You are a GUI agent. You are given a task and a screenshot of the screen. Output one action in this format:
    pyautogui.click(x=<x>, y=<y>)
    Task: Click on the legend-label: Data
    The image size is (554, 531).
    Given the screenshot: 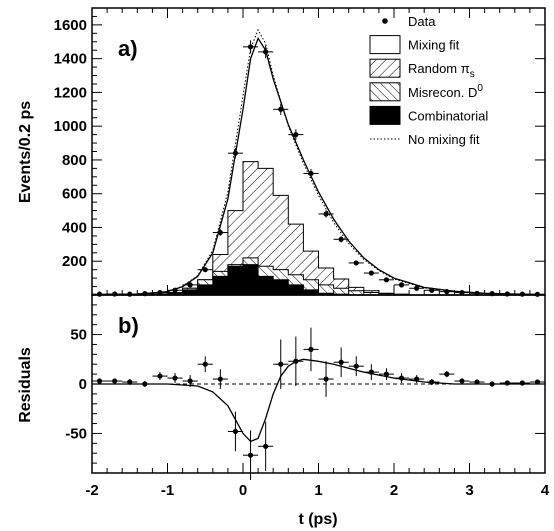 What is the action you would take?
    pyautogui.click(x=422, y=21)
    